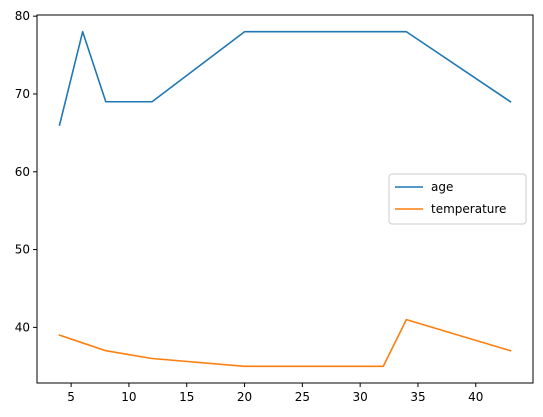  I want to click on legend-label-temperature: temperature, so click(468, 209).